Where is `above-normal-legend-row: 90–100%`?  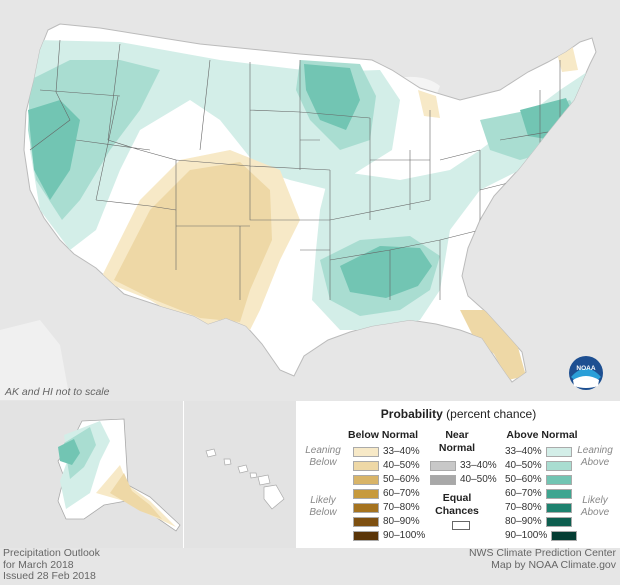
above-normal-legend-row: 90–100% is located at coordinates (541, 535).